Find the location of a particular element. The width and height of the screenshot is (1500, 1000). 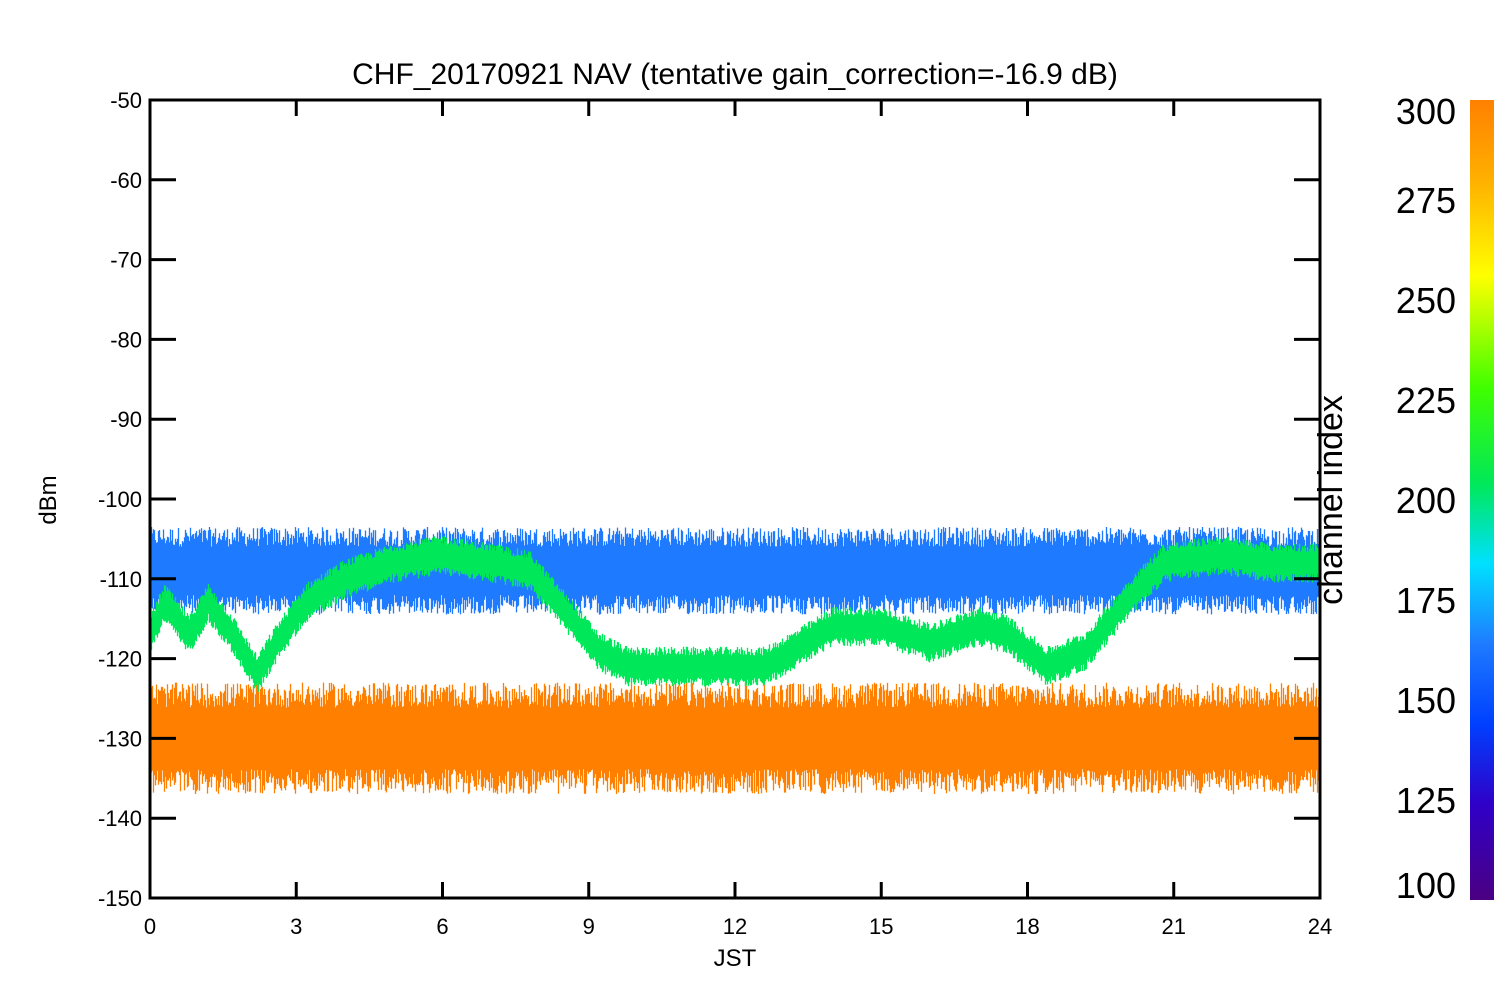

x-tick-label: 24 is located at coordinates (1320, 926).